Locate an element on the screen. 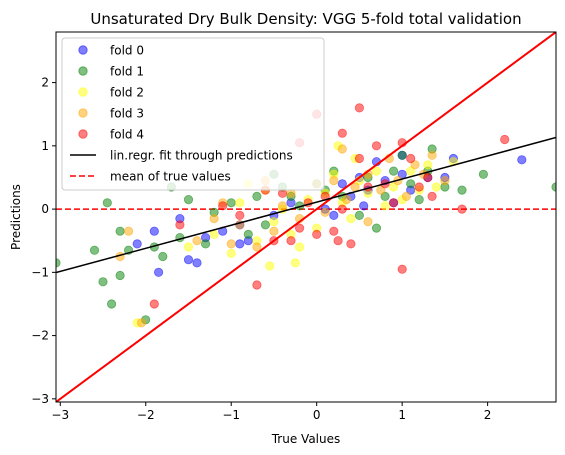 The image size is (565, 455). legend-label: mean of true values is located at coordinates (170, 177).